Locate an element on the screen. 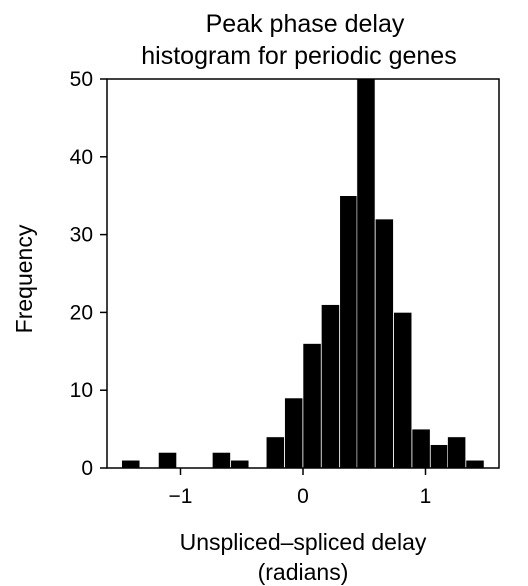  y-tick-label-30: 30 is located at coordinates (81, 235).